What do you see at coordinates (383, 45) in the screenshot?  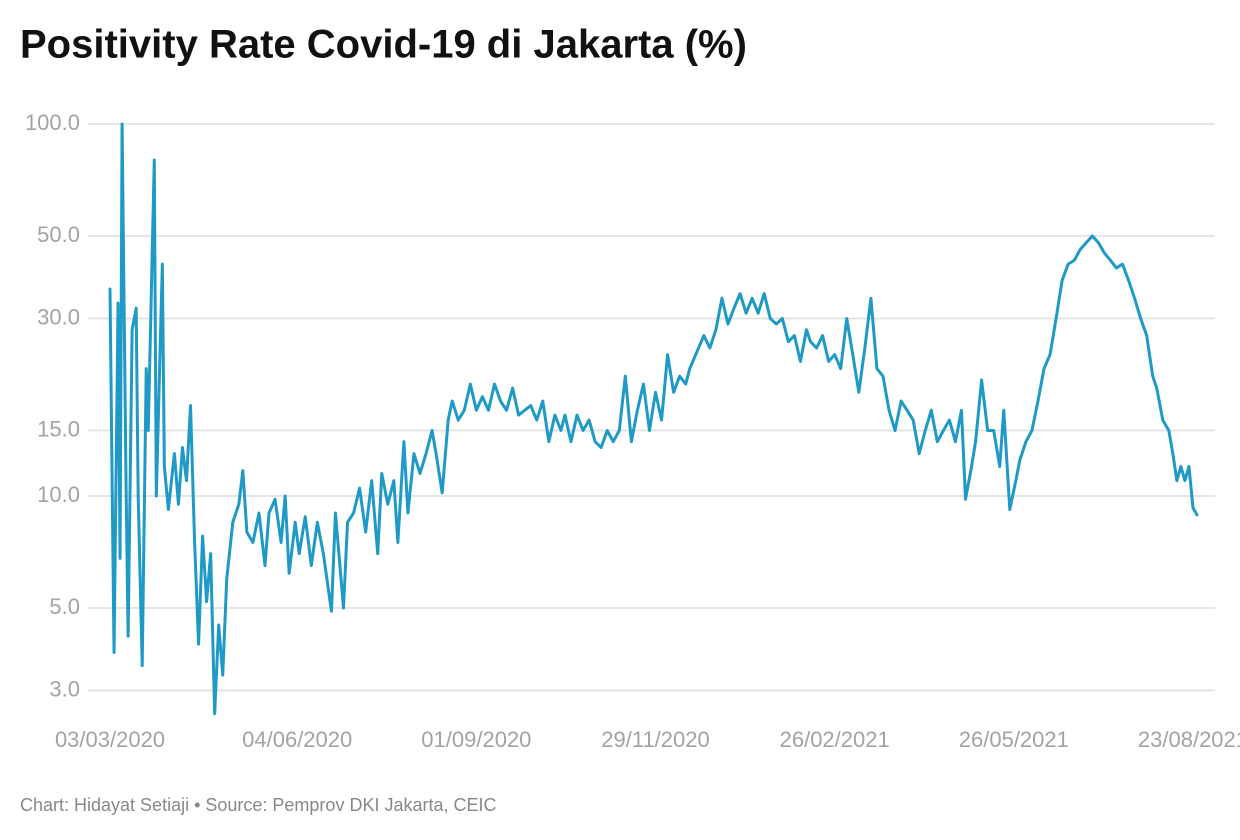 I see `chart-title: Positivity Rate Covid-19 di Jakarta (%)` at bounding box center [383, 45].